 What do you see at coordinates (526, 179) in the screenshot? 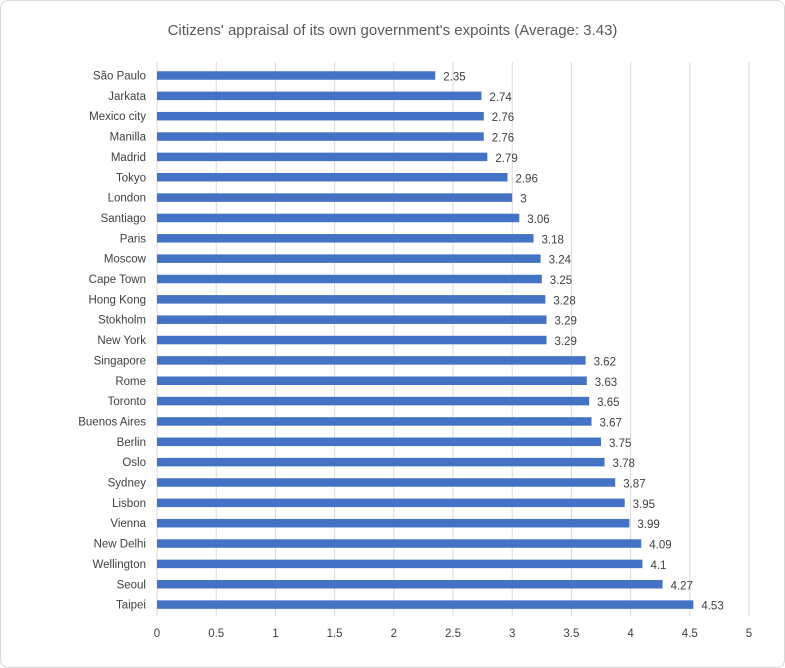
I see `data-label: 2.96` at bounding box center [526, 179].